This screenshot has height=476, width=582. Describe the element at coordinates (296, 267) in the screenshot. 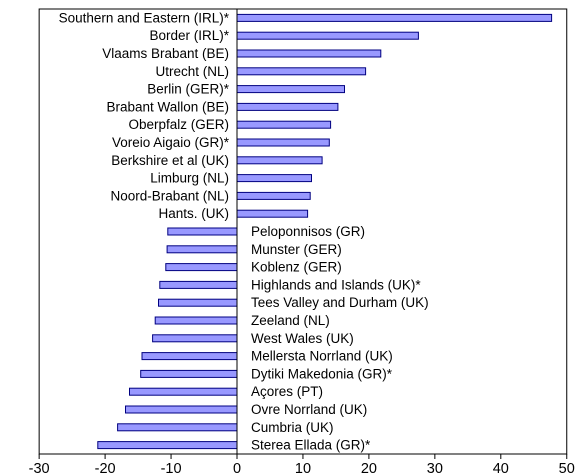

I see `category-label: Koblenz (GER)` at that location.